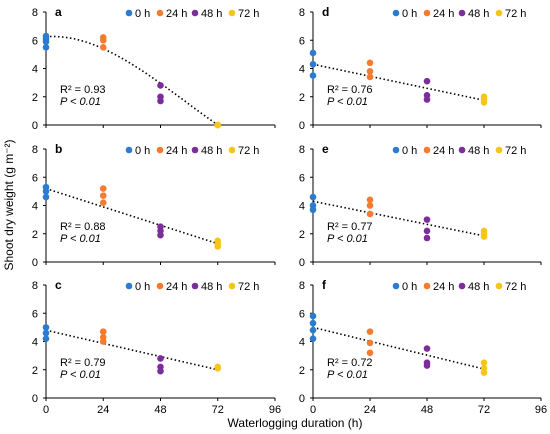 The width and height of the screenshot is (550, 434). What do you see at coordinates (154, 68) in the screenshot?
I see `panel-a: 0 2 4 6 8 a 0 h 24 h 48 h 72 h R² = 0.93P < 0.01` at bounding box center [154, 68].